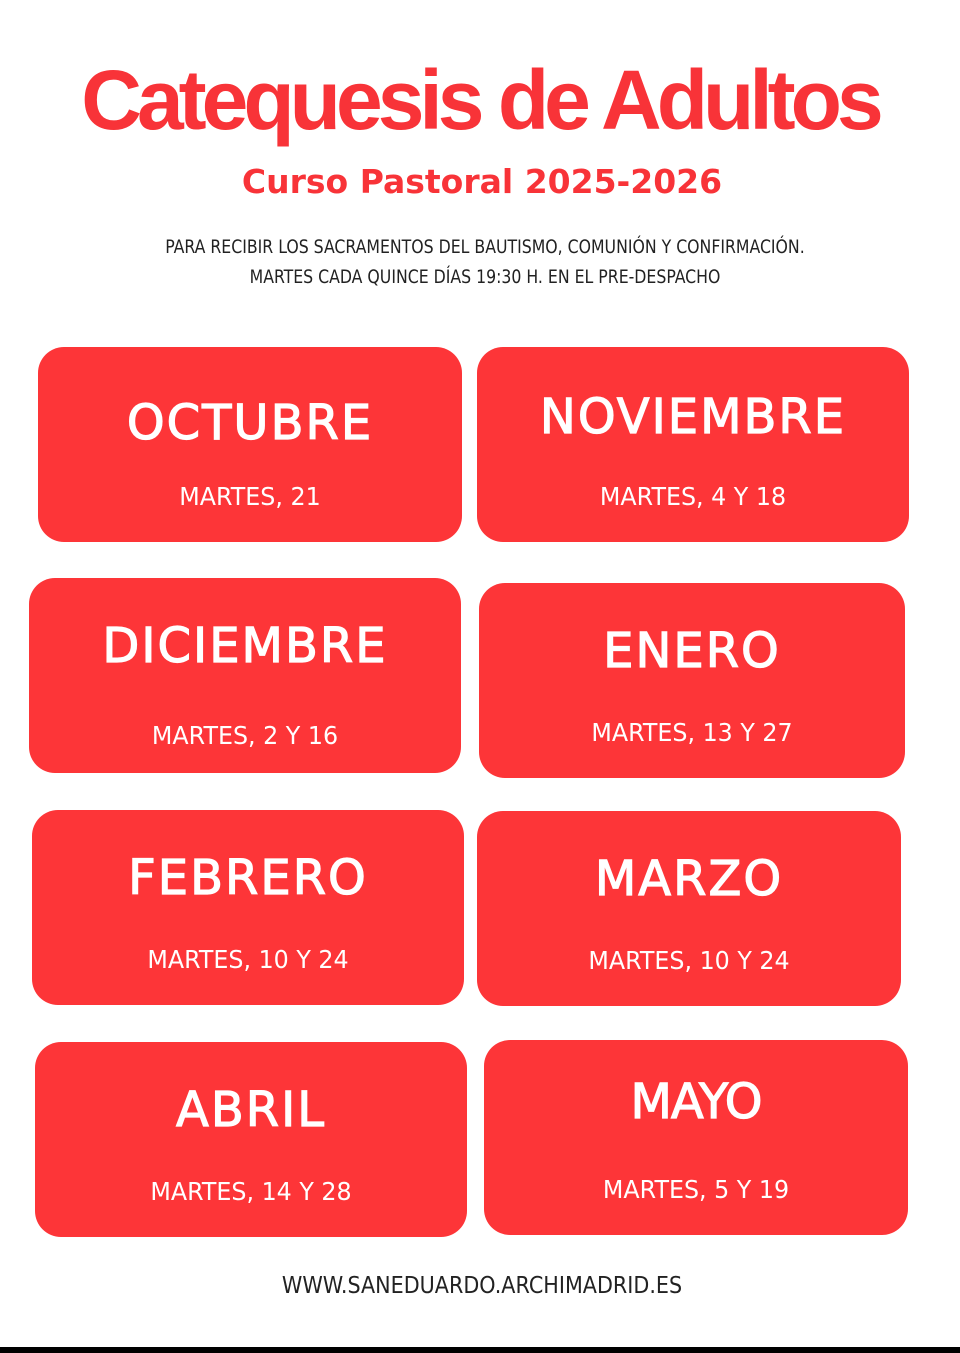 This screenshot has height=1353, width=960. What do you see at coordinates (248, 877) in the screenshot?
I see `month-name: FEBRERO` at bounding box center [248, 877].